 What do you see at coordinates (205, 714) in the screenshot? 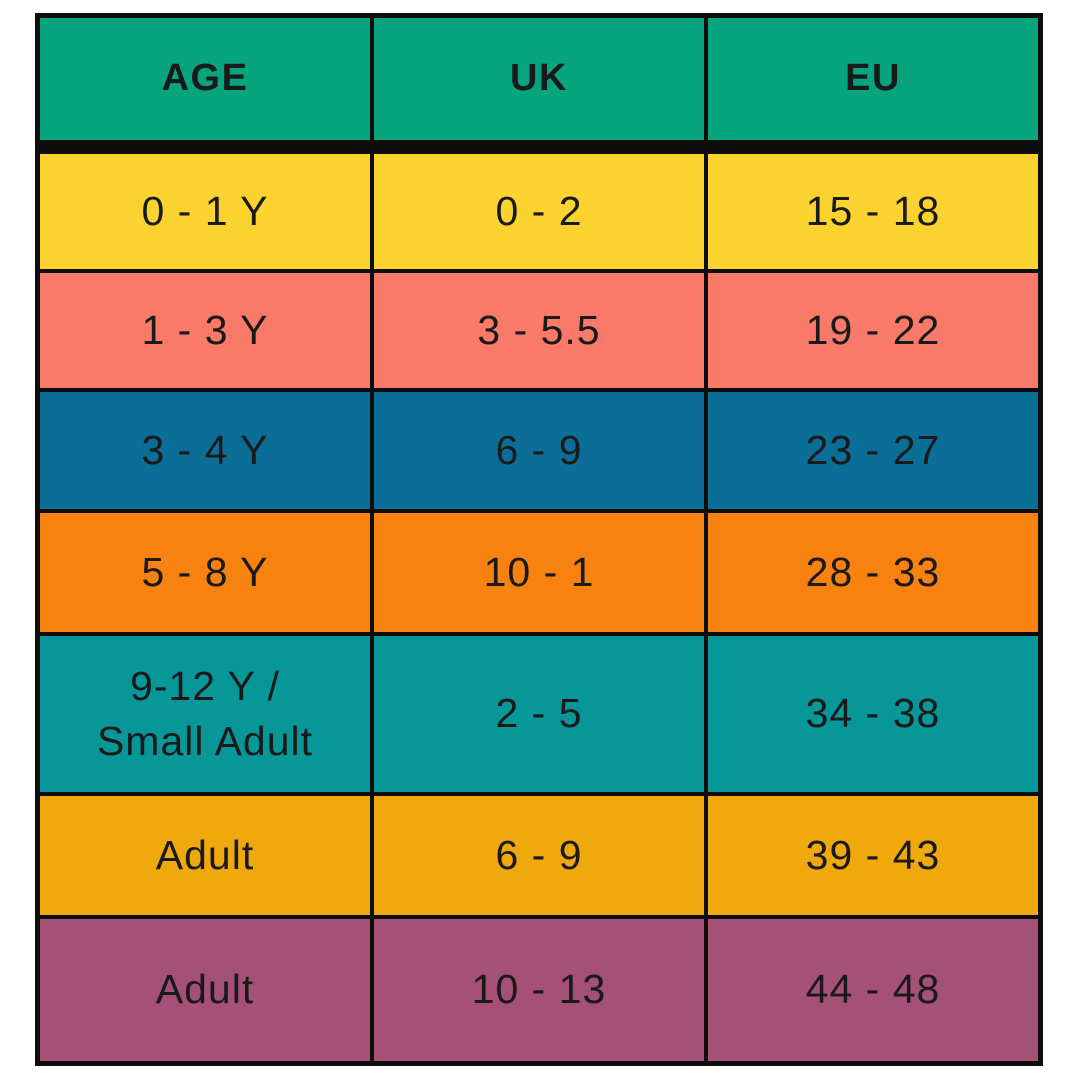
I see `cell-age: 9-12 Y / Small Adult` at bounding box center [205, 714].